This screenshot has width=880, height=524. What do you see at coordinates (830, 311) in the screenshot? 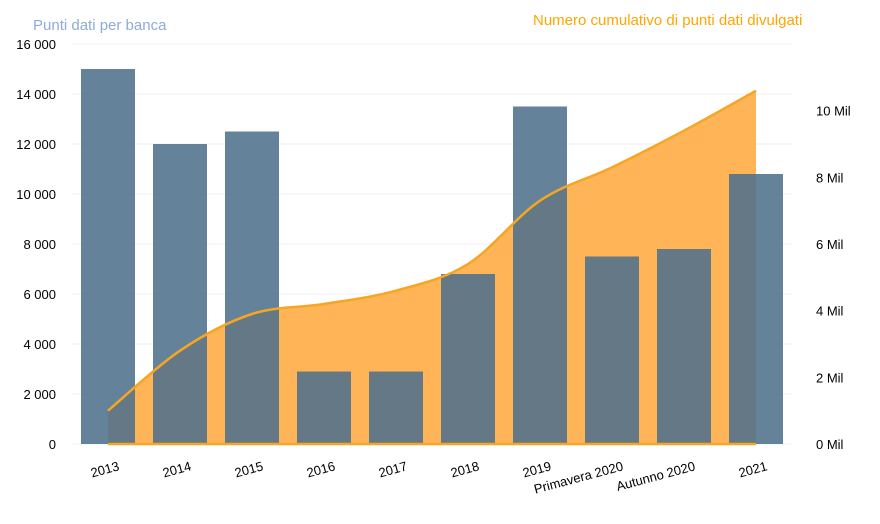
I see `right-tick-label: 4 Mil` at bounding box center [830, 311].